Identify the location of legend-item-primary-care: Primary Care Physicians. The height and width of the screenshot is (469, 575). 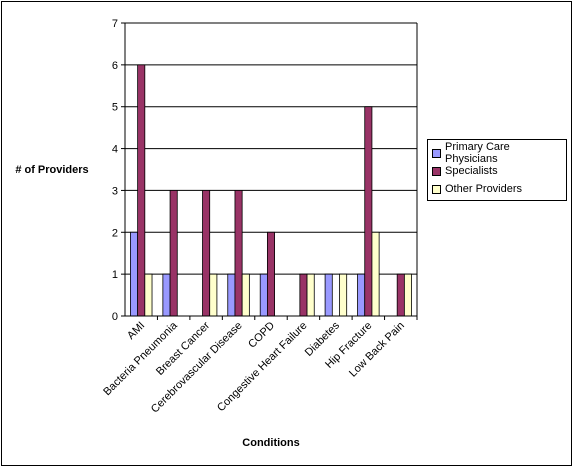
(497, 153).